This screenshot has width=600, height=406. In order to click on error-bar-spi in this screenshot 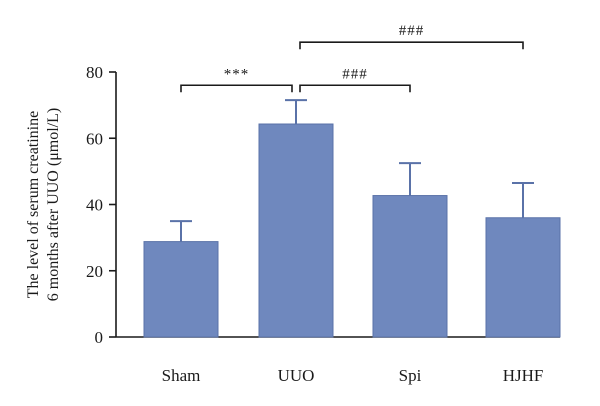, I will do `click(410, 179)`.